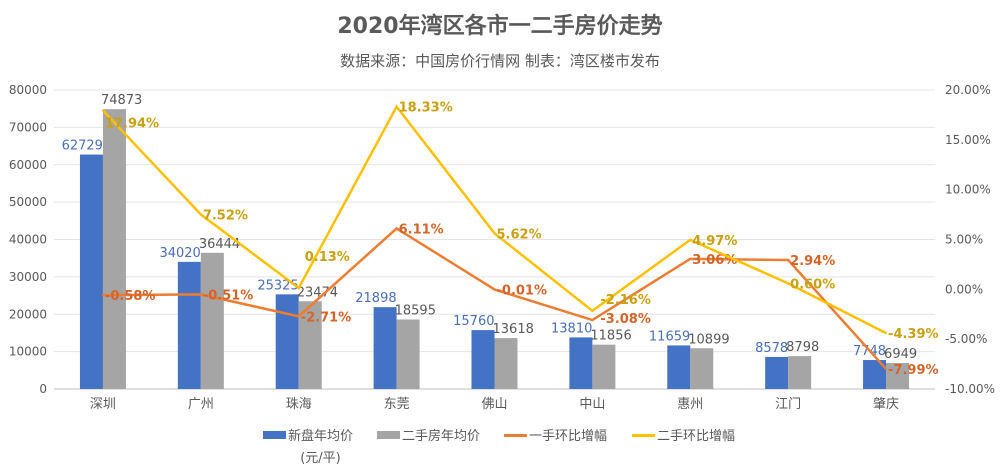  Describe the element at coordinates (494, 404) in the screenshot. I see `x-tick-label: 佛山` at that location.